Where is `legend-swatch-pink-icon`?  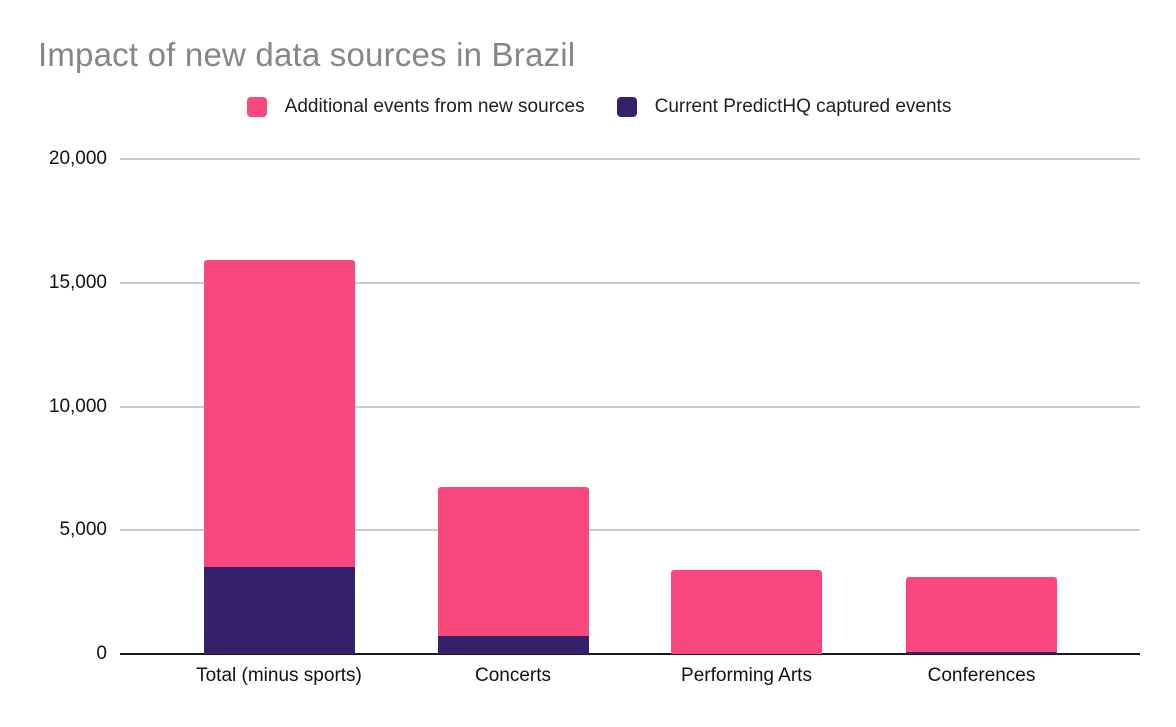
legend-swatch-pink-icon is located at coordinates (256, 107).